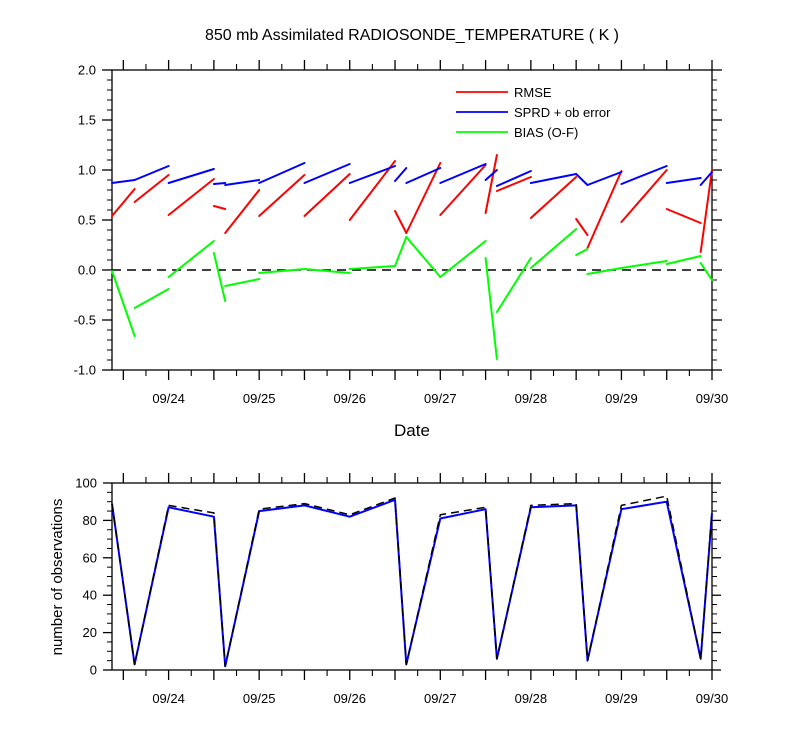 Image resolution: width=800 pixels, height=750 pixels. What do you see at coordinates (90, 595) in the screenshot?
I see `y-tick-label: 40` at bounding box center [90, 595].